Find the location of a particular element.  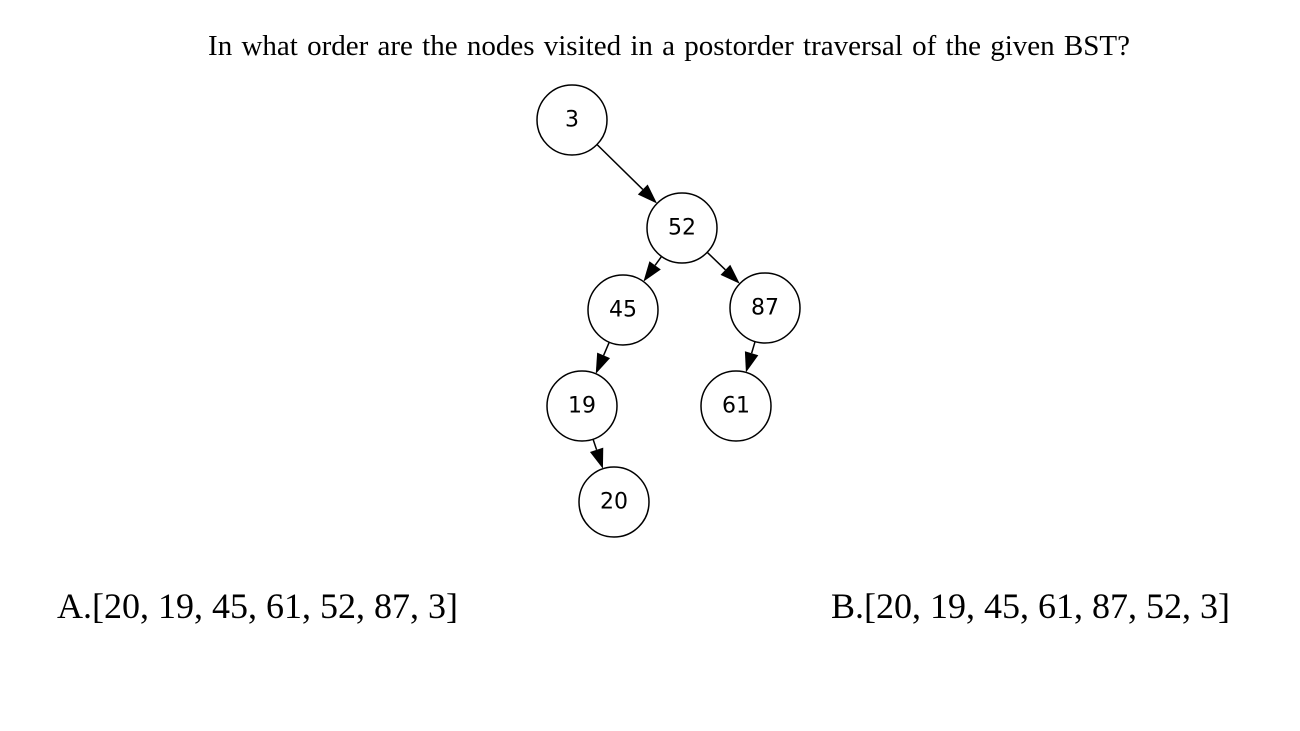

node-label: 52 is located at coordinates (682, 228).